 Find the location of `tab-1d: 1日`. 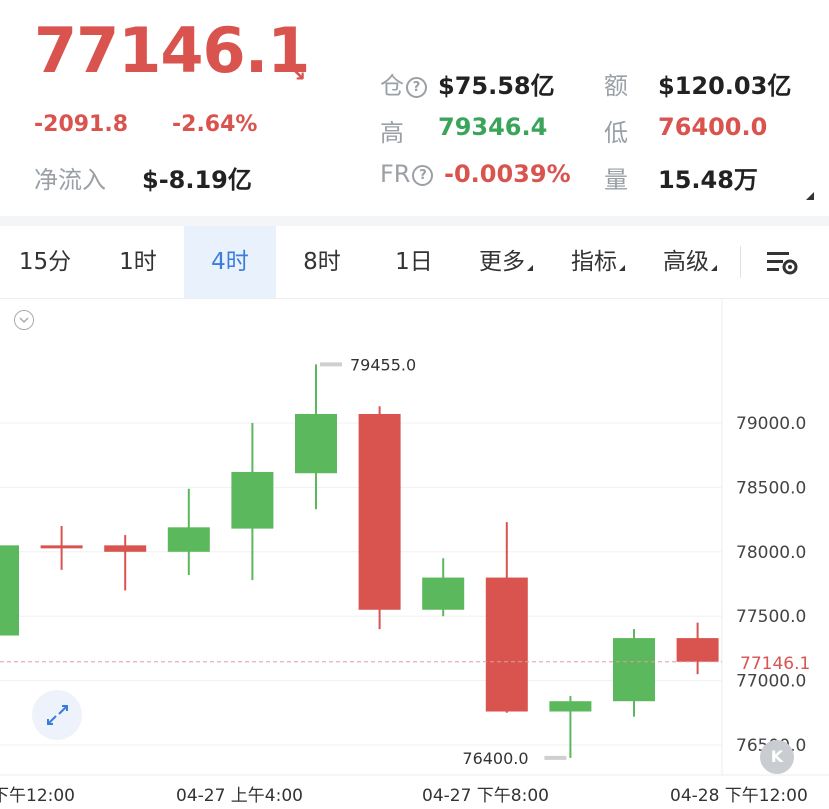

tab-1d: 1日 is located at coordinates (414, 262).